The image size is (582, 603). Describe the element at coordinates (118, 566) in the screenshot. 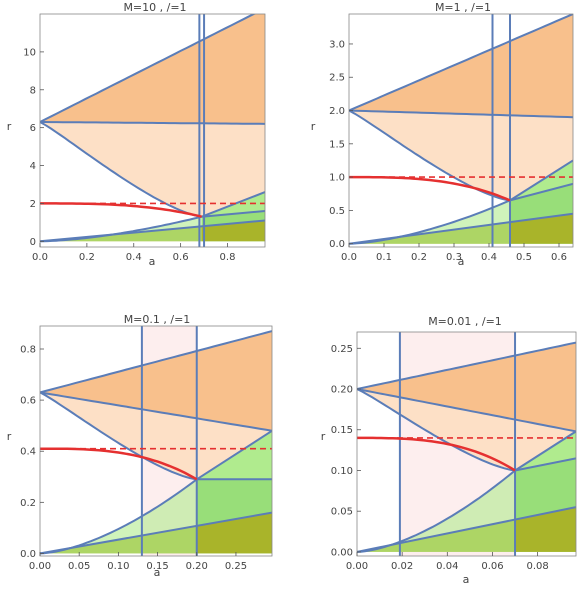

I see `x-tick-label: 0.10` at that location.